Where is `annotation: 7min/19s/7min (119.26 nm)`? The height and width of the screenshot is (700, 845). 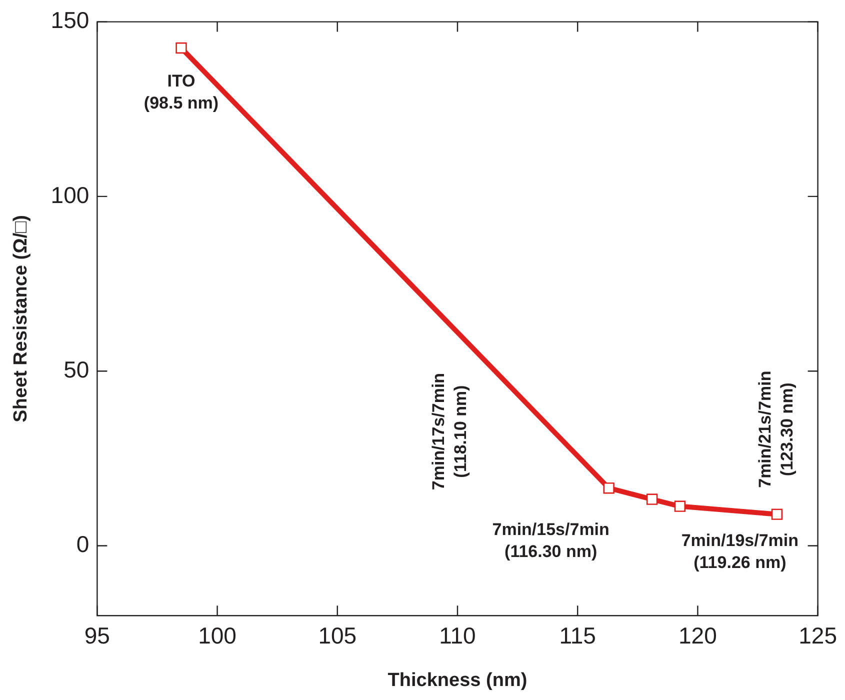 annotation: 7min/19s/7min (119.26 nm) is located at coordinates (740, 551).